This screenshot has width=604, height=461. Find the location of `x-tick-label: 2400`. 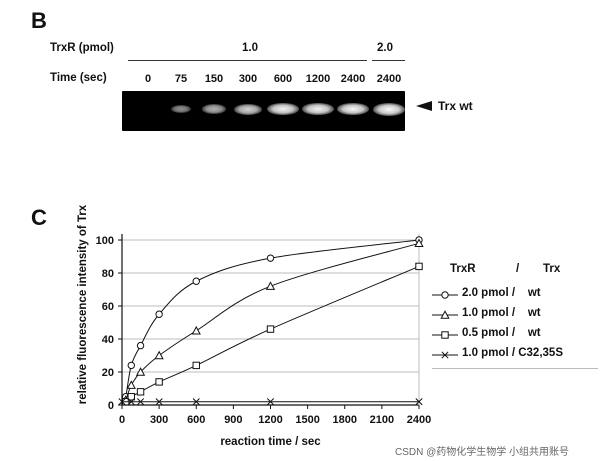

x-tick-label: 2400 is located at coordinates (419, 420).